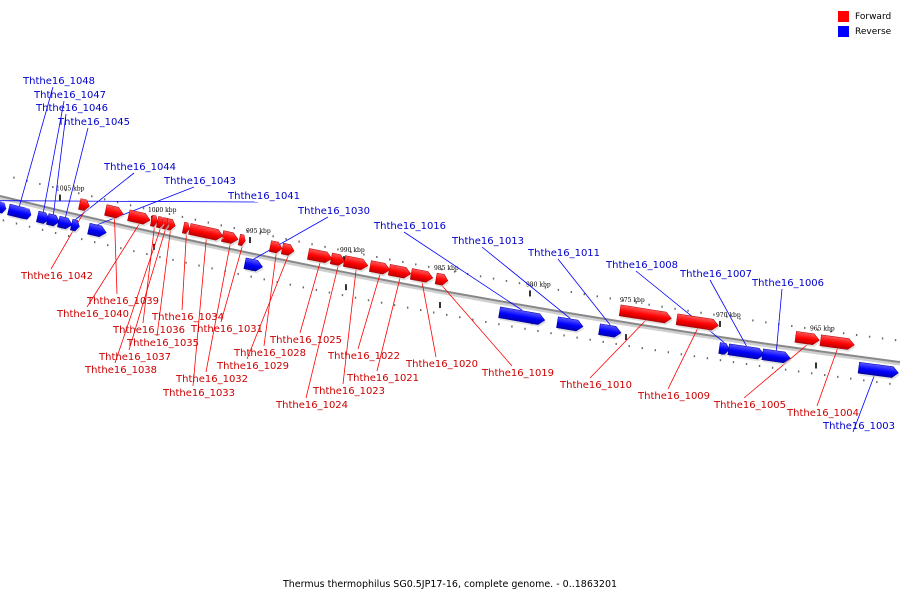  What do you see at coordinates (199, 181) in the screenshot?
I see `gene-label: Ththe16_1043` at bounding box center [199, 181].